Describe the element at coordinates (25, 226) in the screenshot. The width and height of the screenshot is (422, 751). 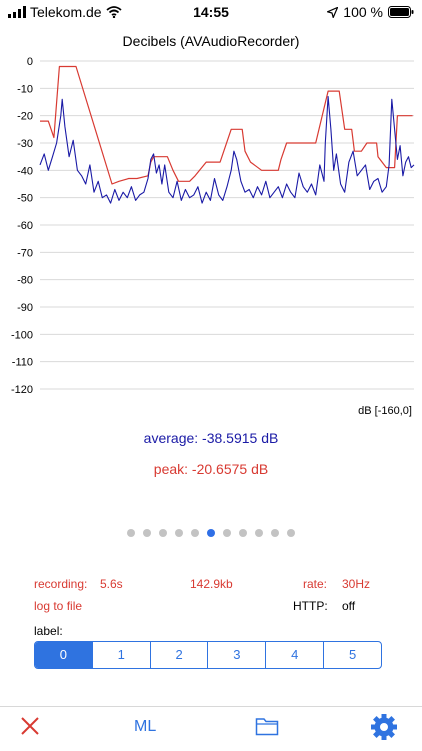
I see `y-tick-label: -60` at that location.